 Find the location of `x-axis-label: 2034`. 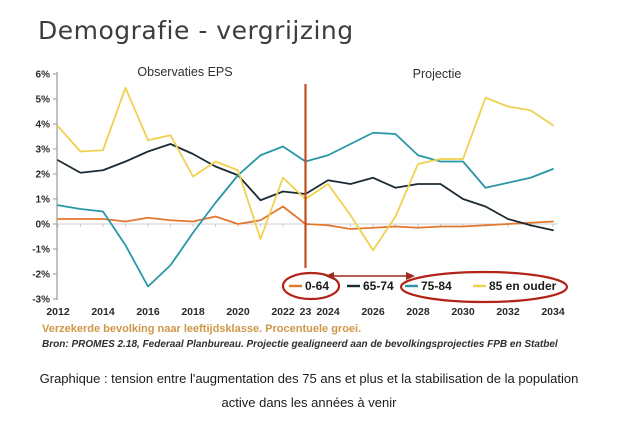

x-axis-label: 2034 is located at coordinates (553, 312).